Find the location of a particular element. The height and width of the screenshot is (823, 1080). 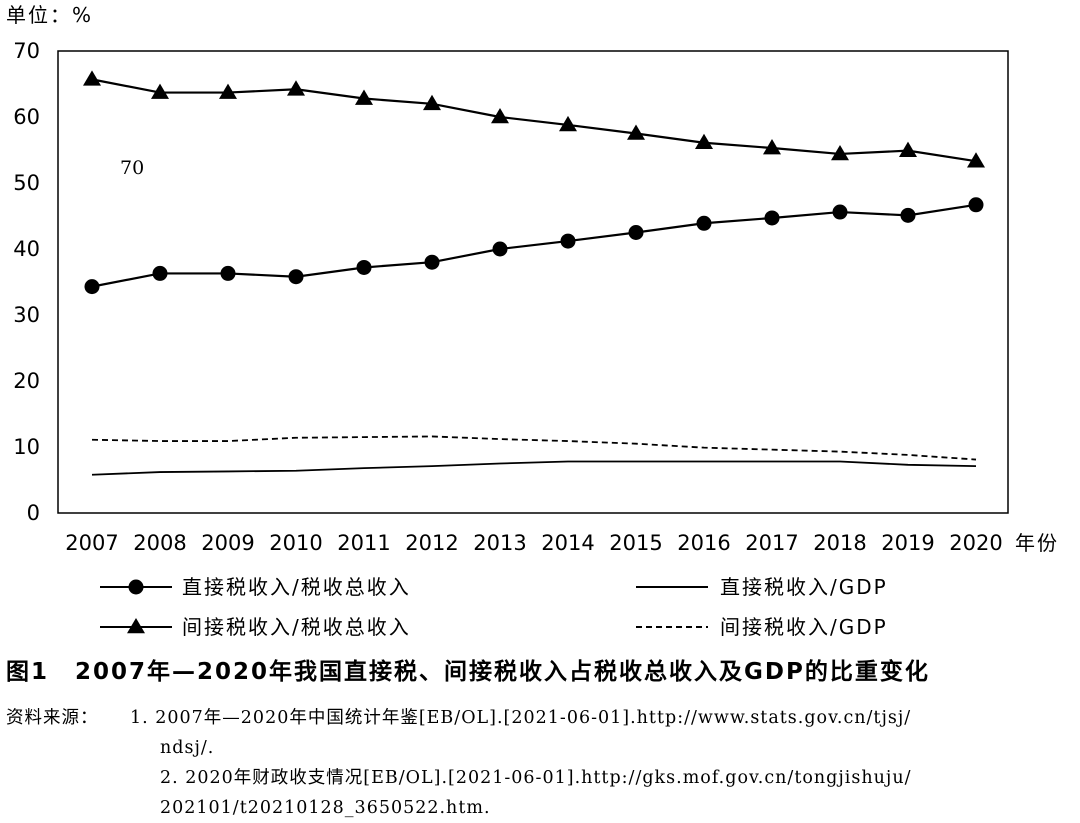

y-tick-label: 60 is located at coordinates (26, 117).